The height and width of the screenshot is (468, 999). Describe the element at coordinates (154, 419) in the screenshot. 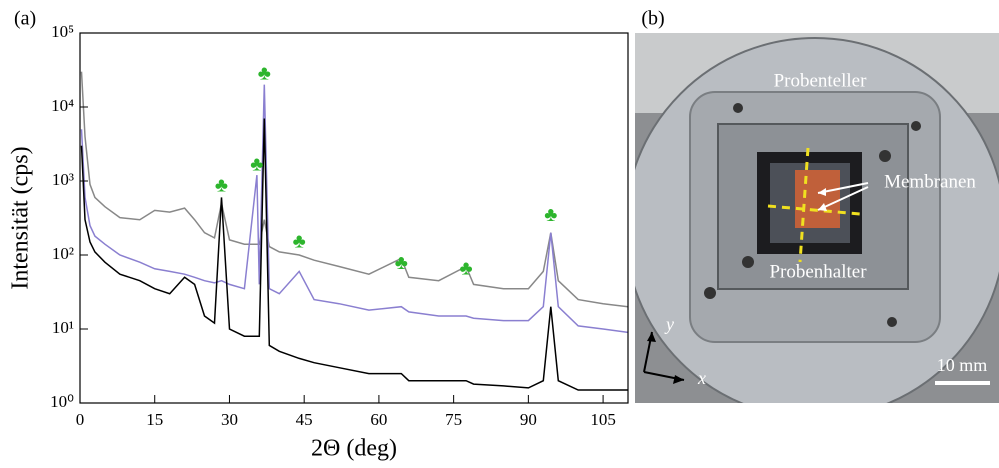

I see `x-tick-label: 15` at that location.